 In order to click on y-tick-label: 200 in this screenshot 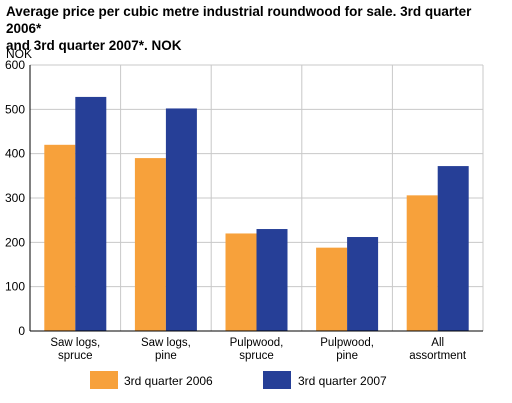, I will do `click(15, 242)`.